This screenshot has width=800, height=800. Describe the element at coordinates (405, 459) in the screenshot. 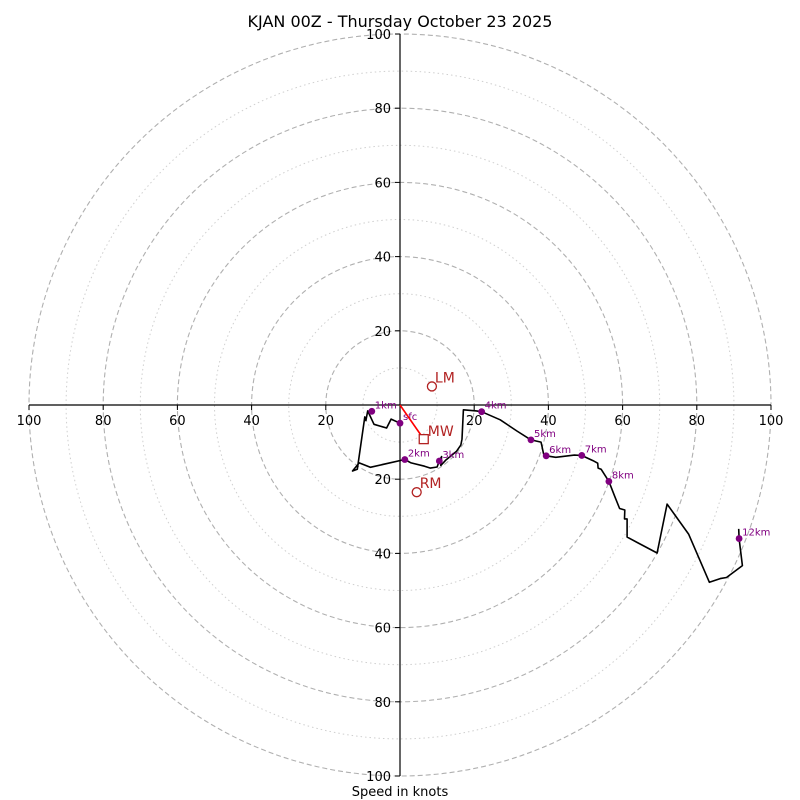

I see `height-marker-2km` at that location.